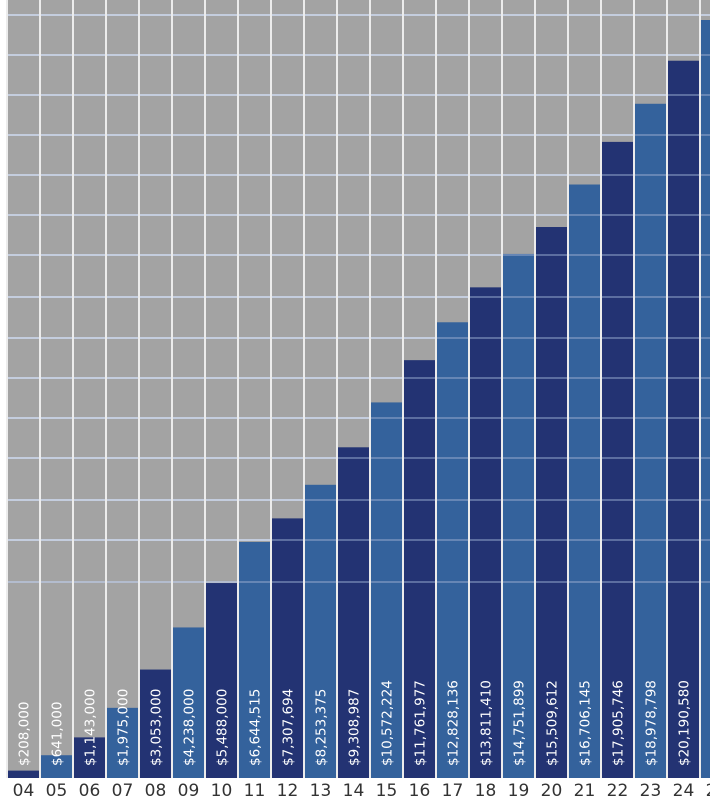 This screenshot has height=798, width=710. What do you see at coordinates (354, 789) in the screenshot?
I see `x-tick-label: 14` at bounding box center [354, 789].